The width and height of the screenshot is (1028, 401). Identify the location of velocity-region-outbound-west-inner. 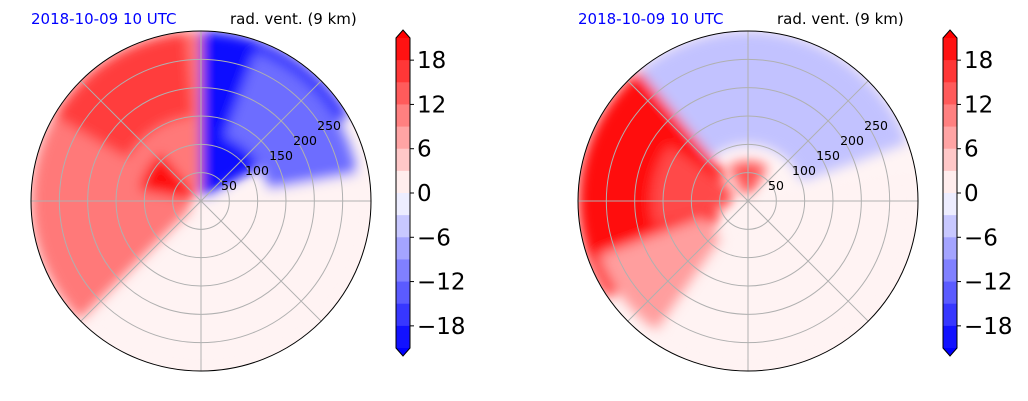
(693, 185).